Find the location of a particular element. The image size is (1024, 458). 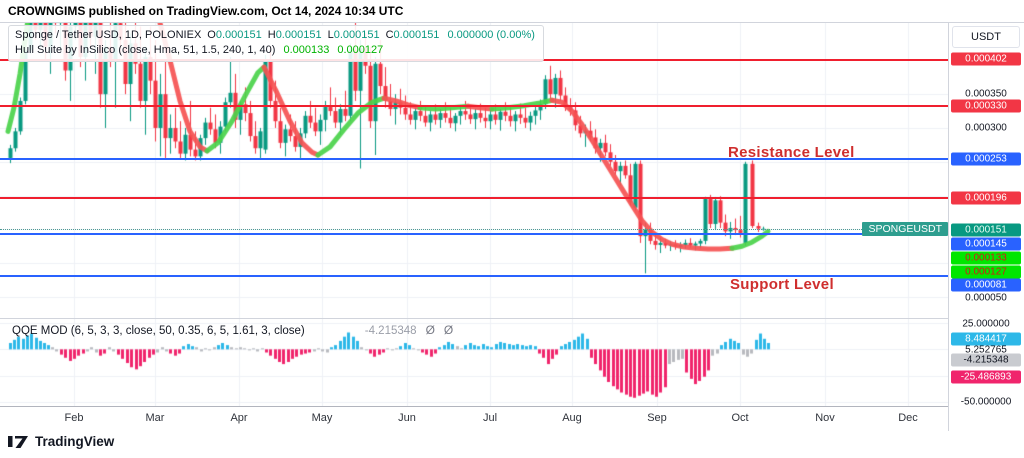

month-label-nov: Nov is located at coordinates (825, 418).